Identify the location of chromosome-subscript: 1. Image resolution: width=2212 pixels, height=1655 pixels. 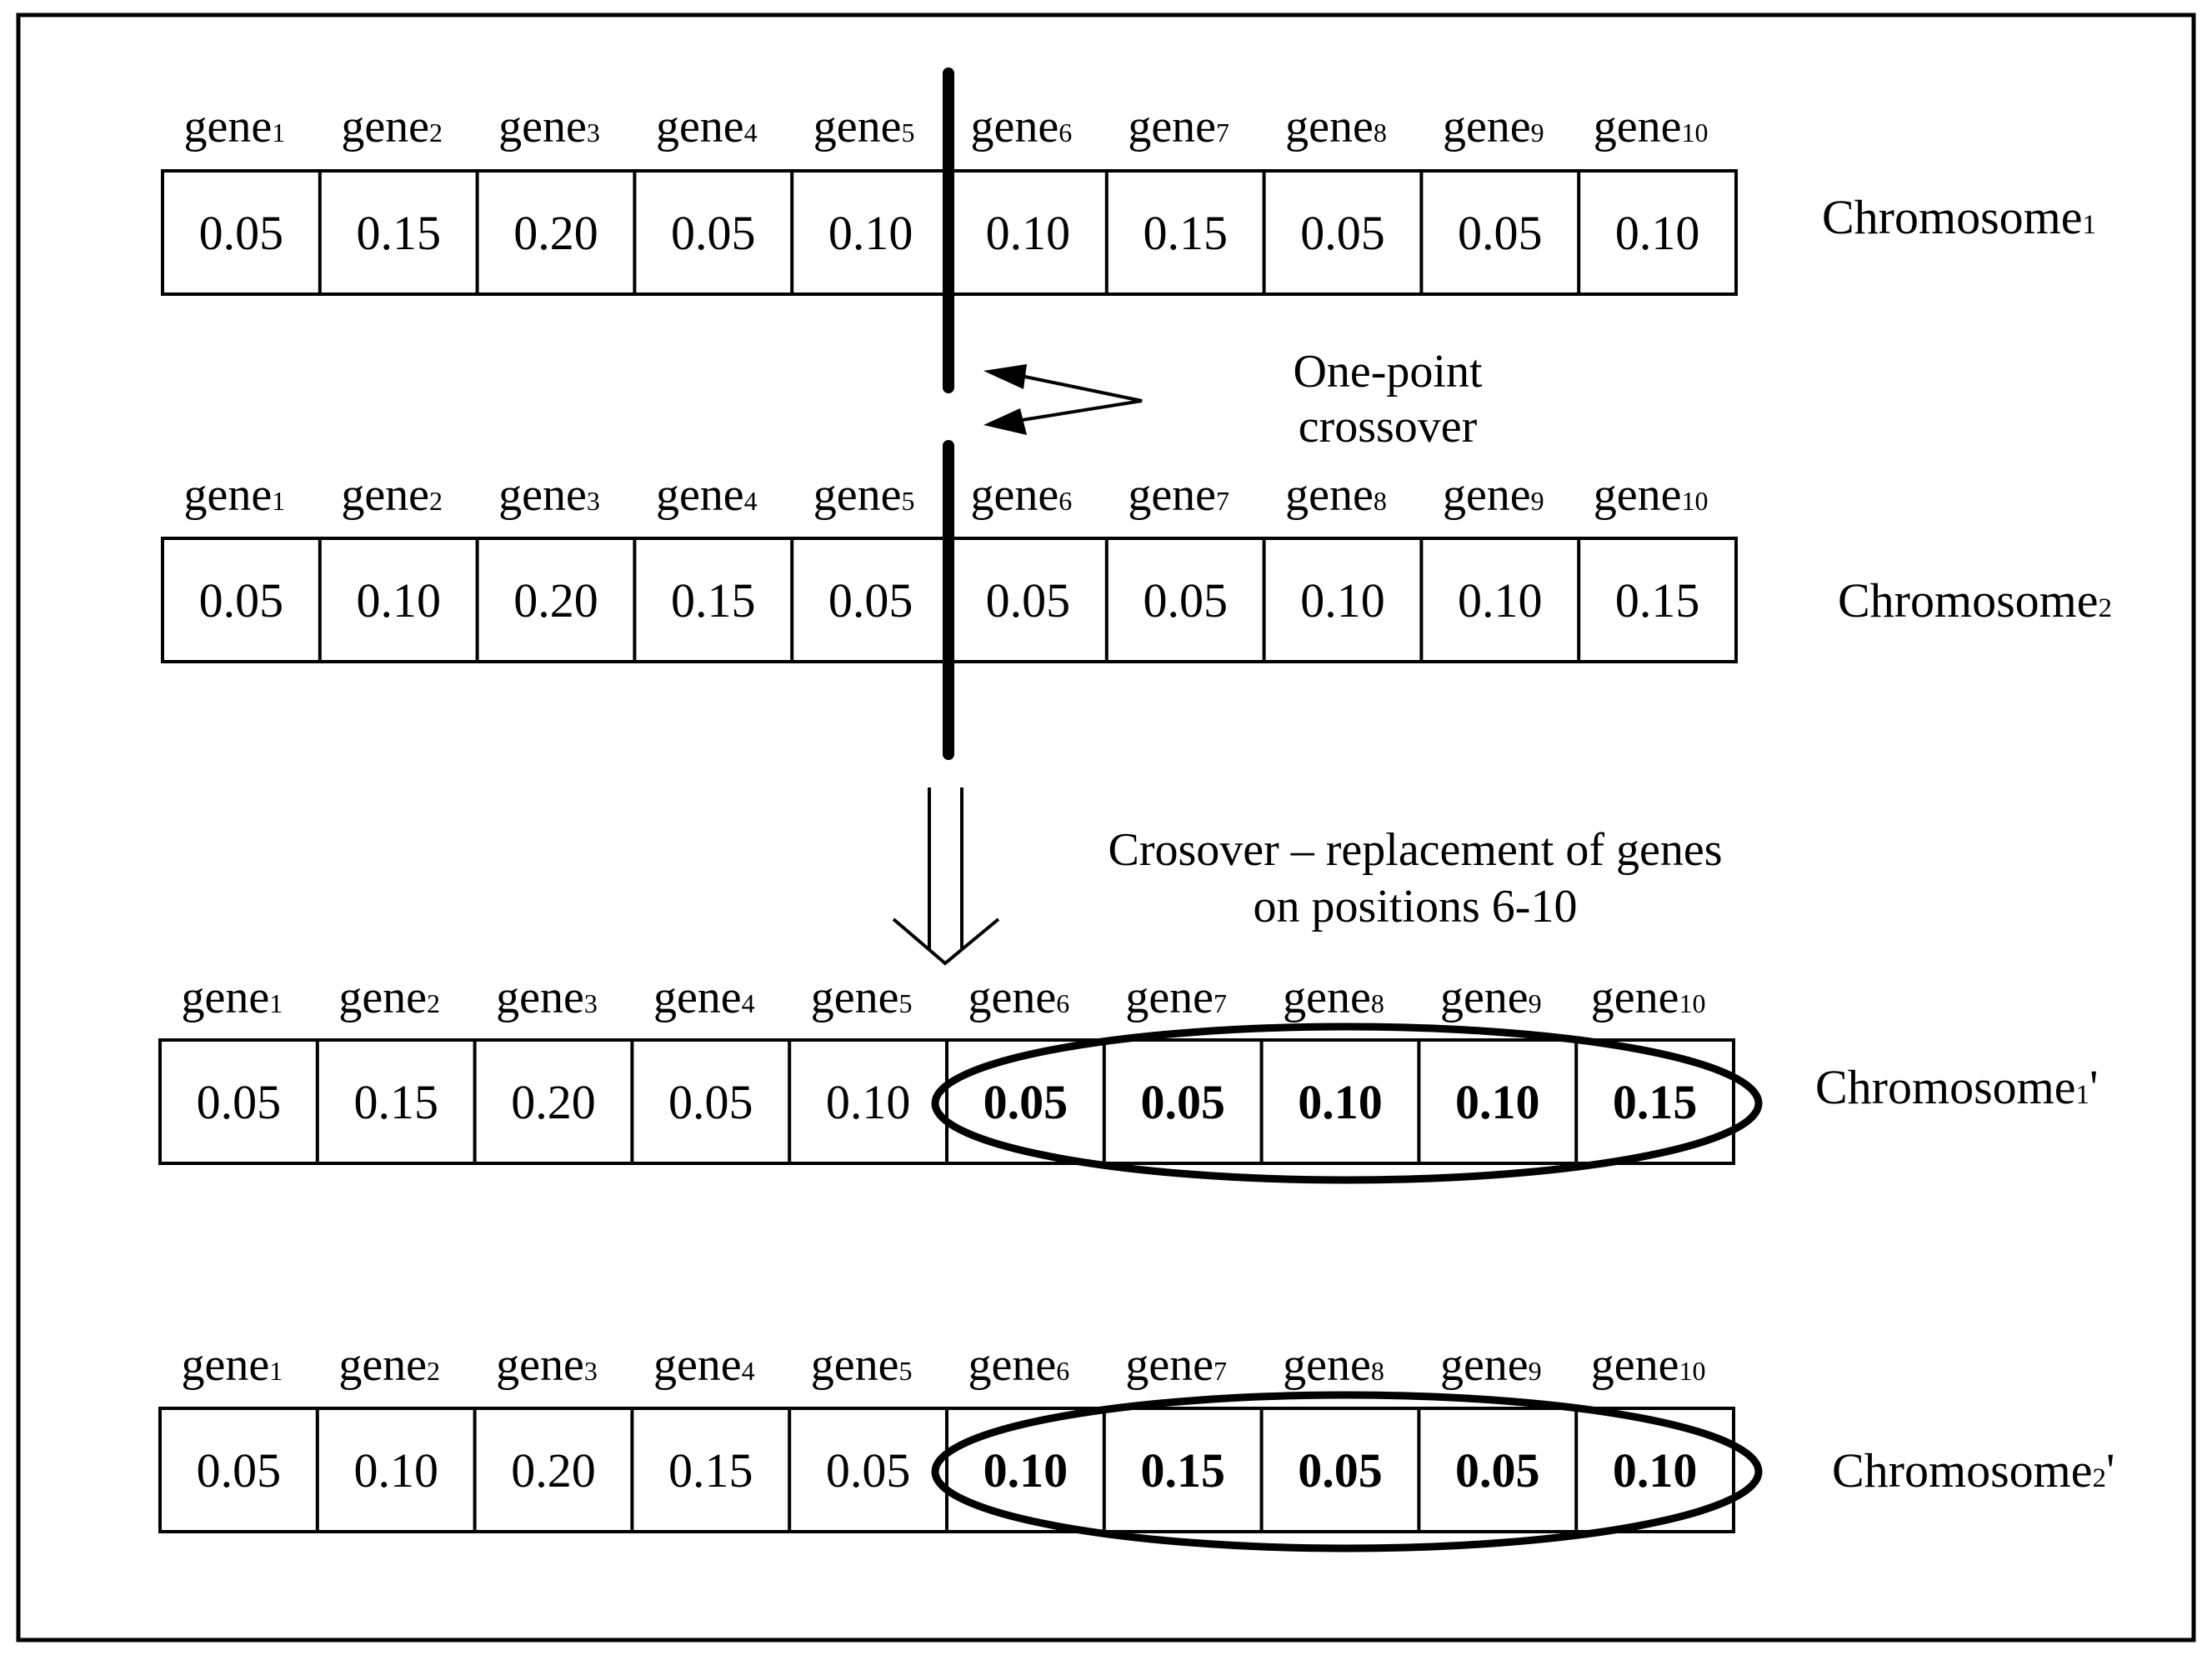
(2090, 225).